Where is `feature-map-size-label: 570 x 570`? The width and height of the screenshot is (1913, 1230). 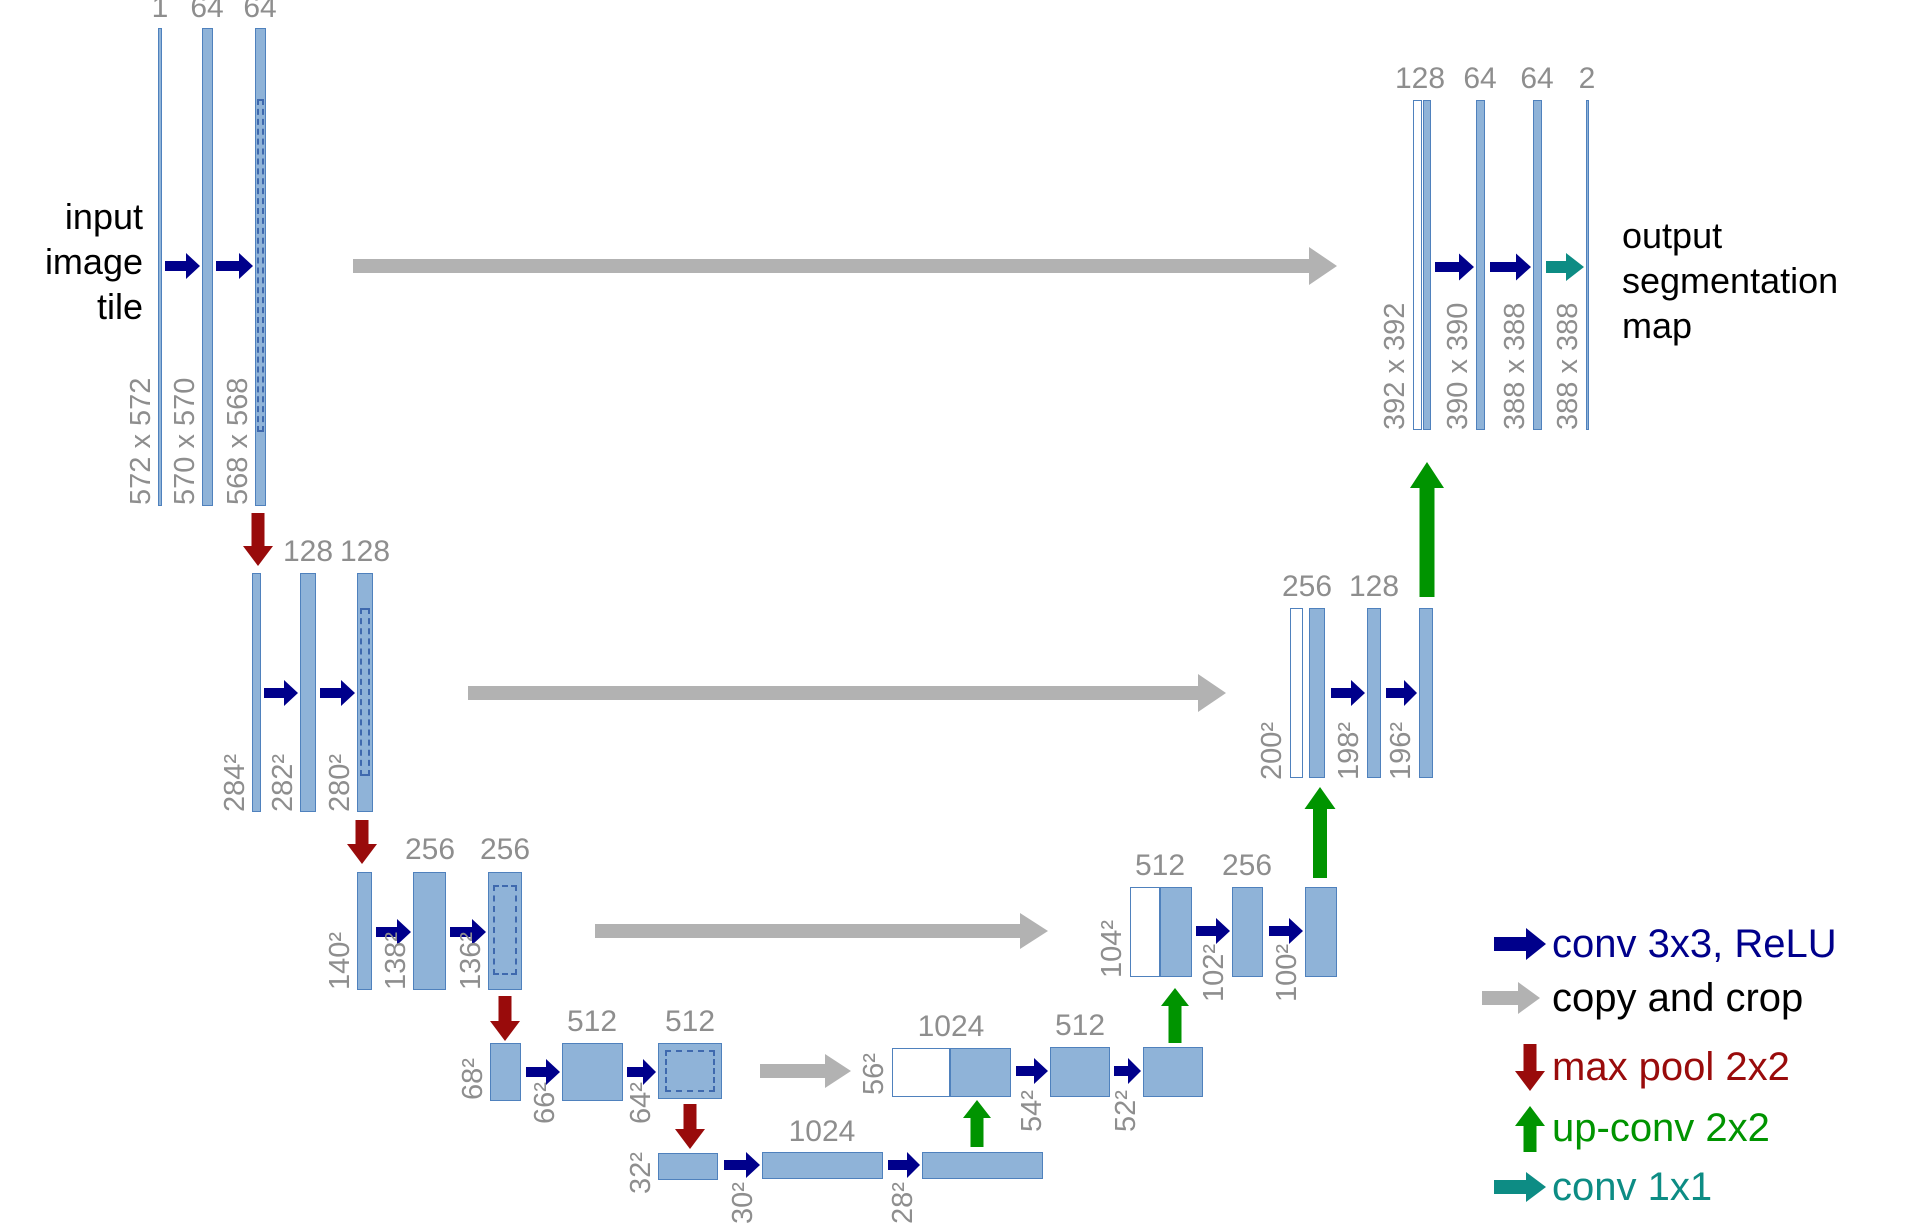
feature-map-size-label: 570 x 570 is located at coordinates (185, 441).